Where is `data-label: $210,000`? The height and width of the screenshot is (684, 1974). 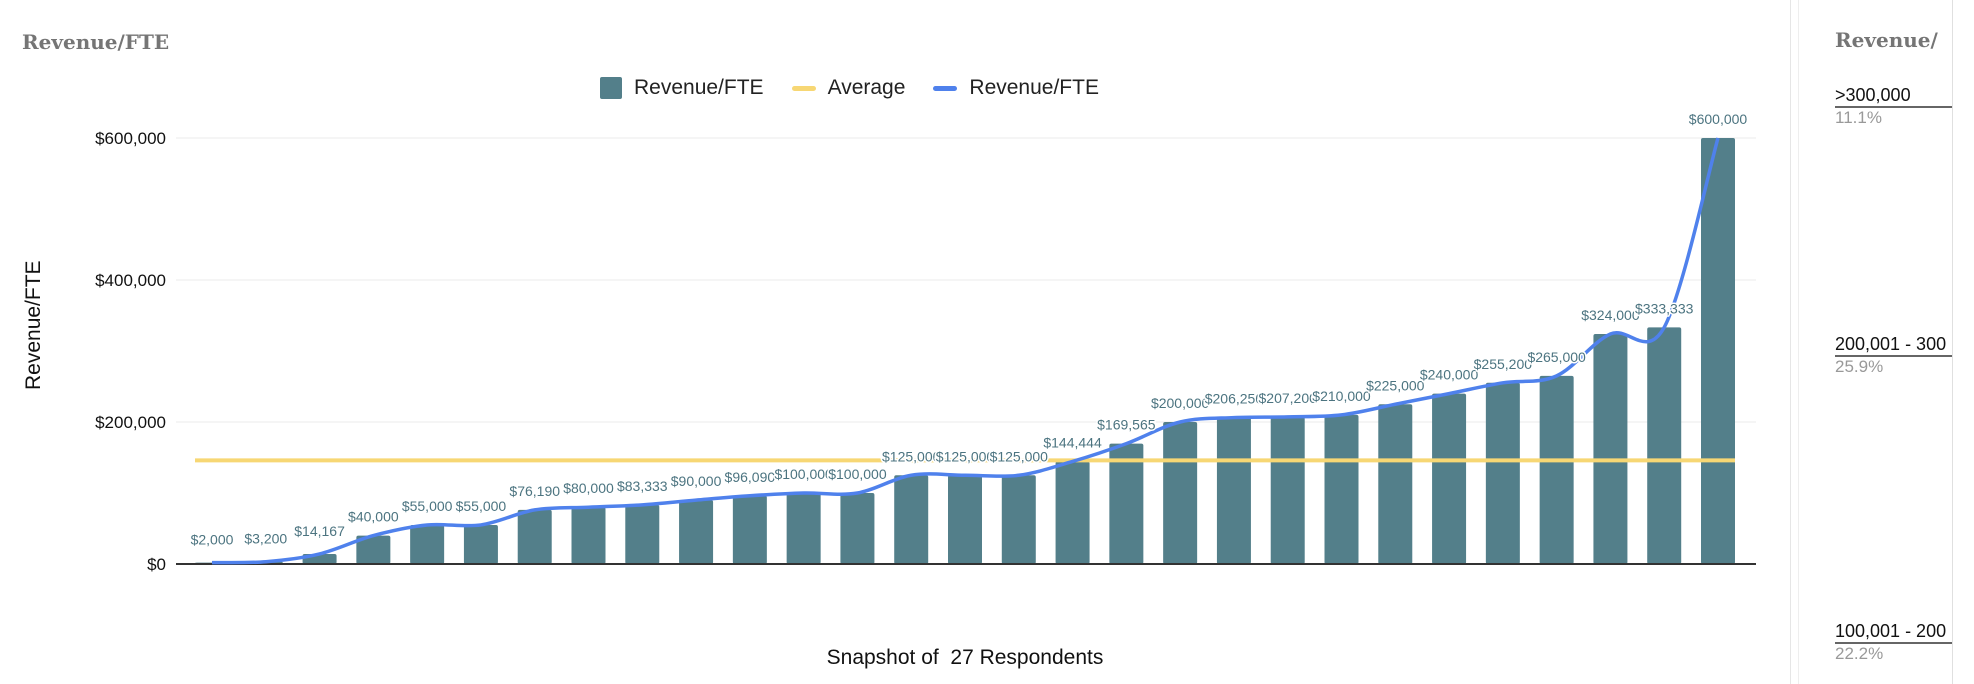 data-label: $210,000 is located at coordinates (1341, 396).